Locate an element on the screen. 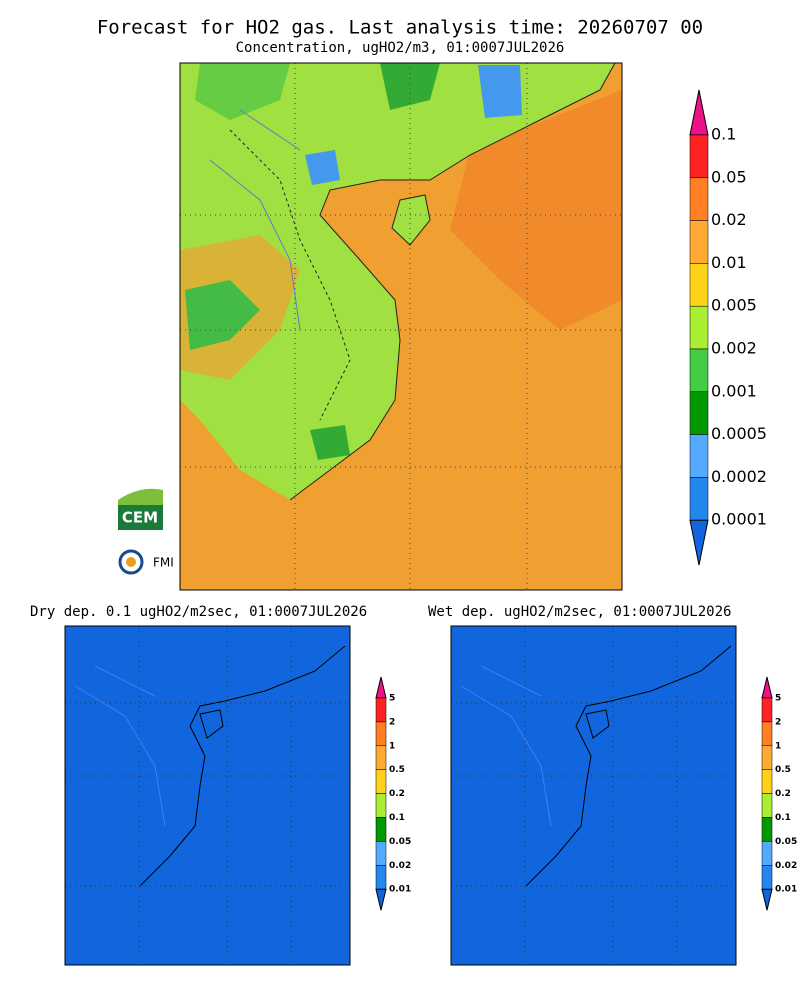 Image resolution: width=800 pixels, height=1000 pixels. colorbar-label: 0.0001 is located at coordinates (739, 519).